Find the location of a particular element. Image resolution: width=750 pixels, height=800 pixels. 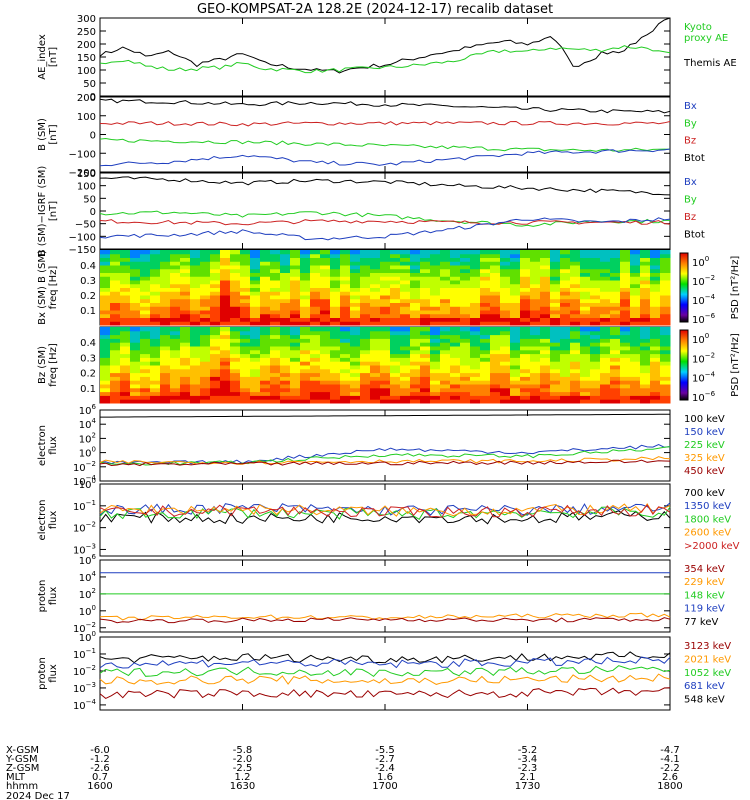

panel-ylabel-5-1: flux is located at coordinates (53, 445).